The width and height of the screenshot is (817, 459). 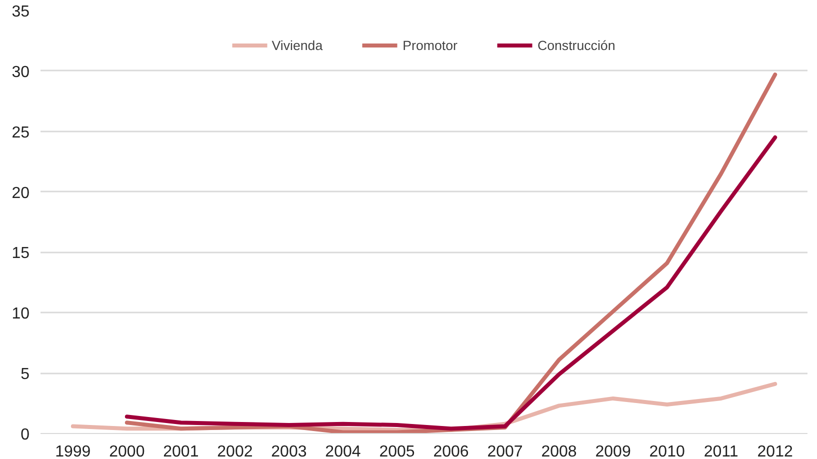 I want to click on x-tick-label: 2004, so click(x=343, y=451).